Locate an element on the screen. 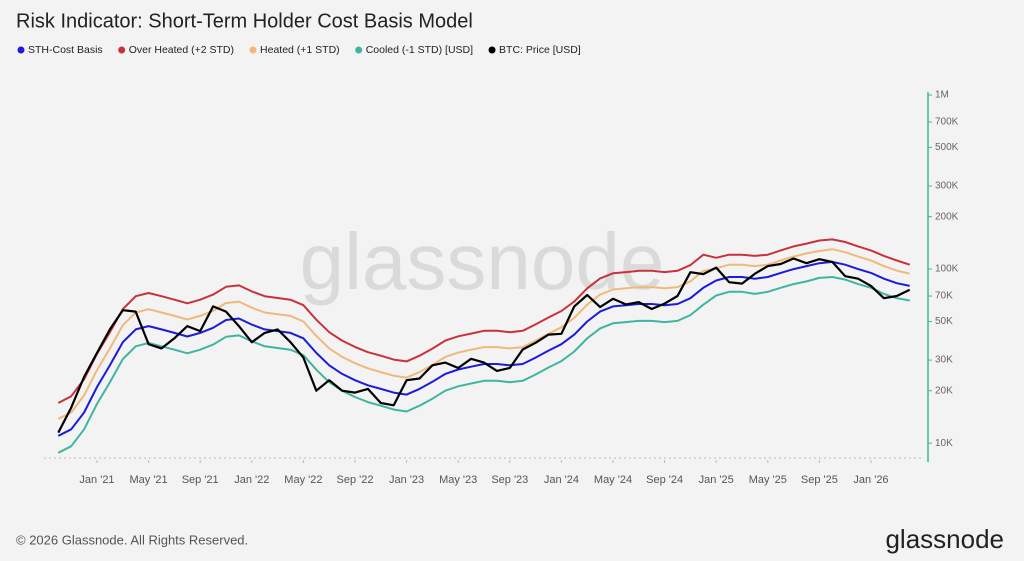 This screenshot has width=1024, height=561. x-tick-label: Sep '23 is located at coordinates (509, 480).